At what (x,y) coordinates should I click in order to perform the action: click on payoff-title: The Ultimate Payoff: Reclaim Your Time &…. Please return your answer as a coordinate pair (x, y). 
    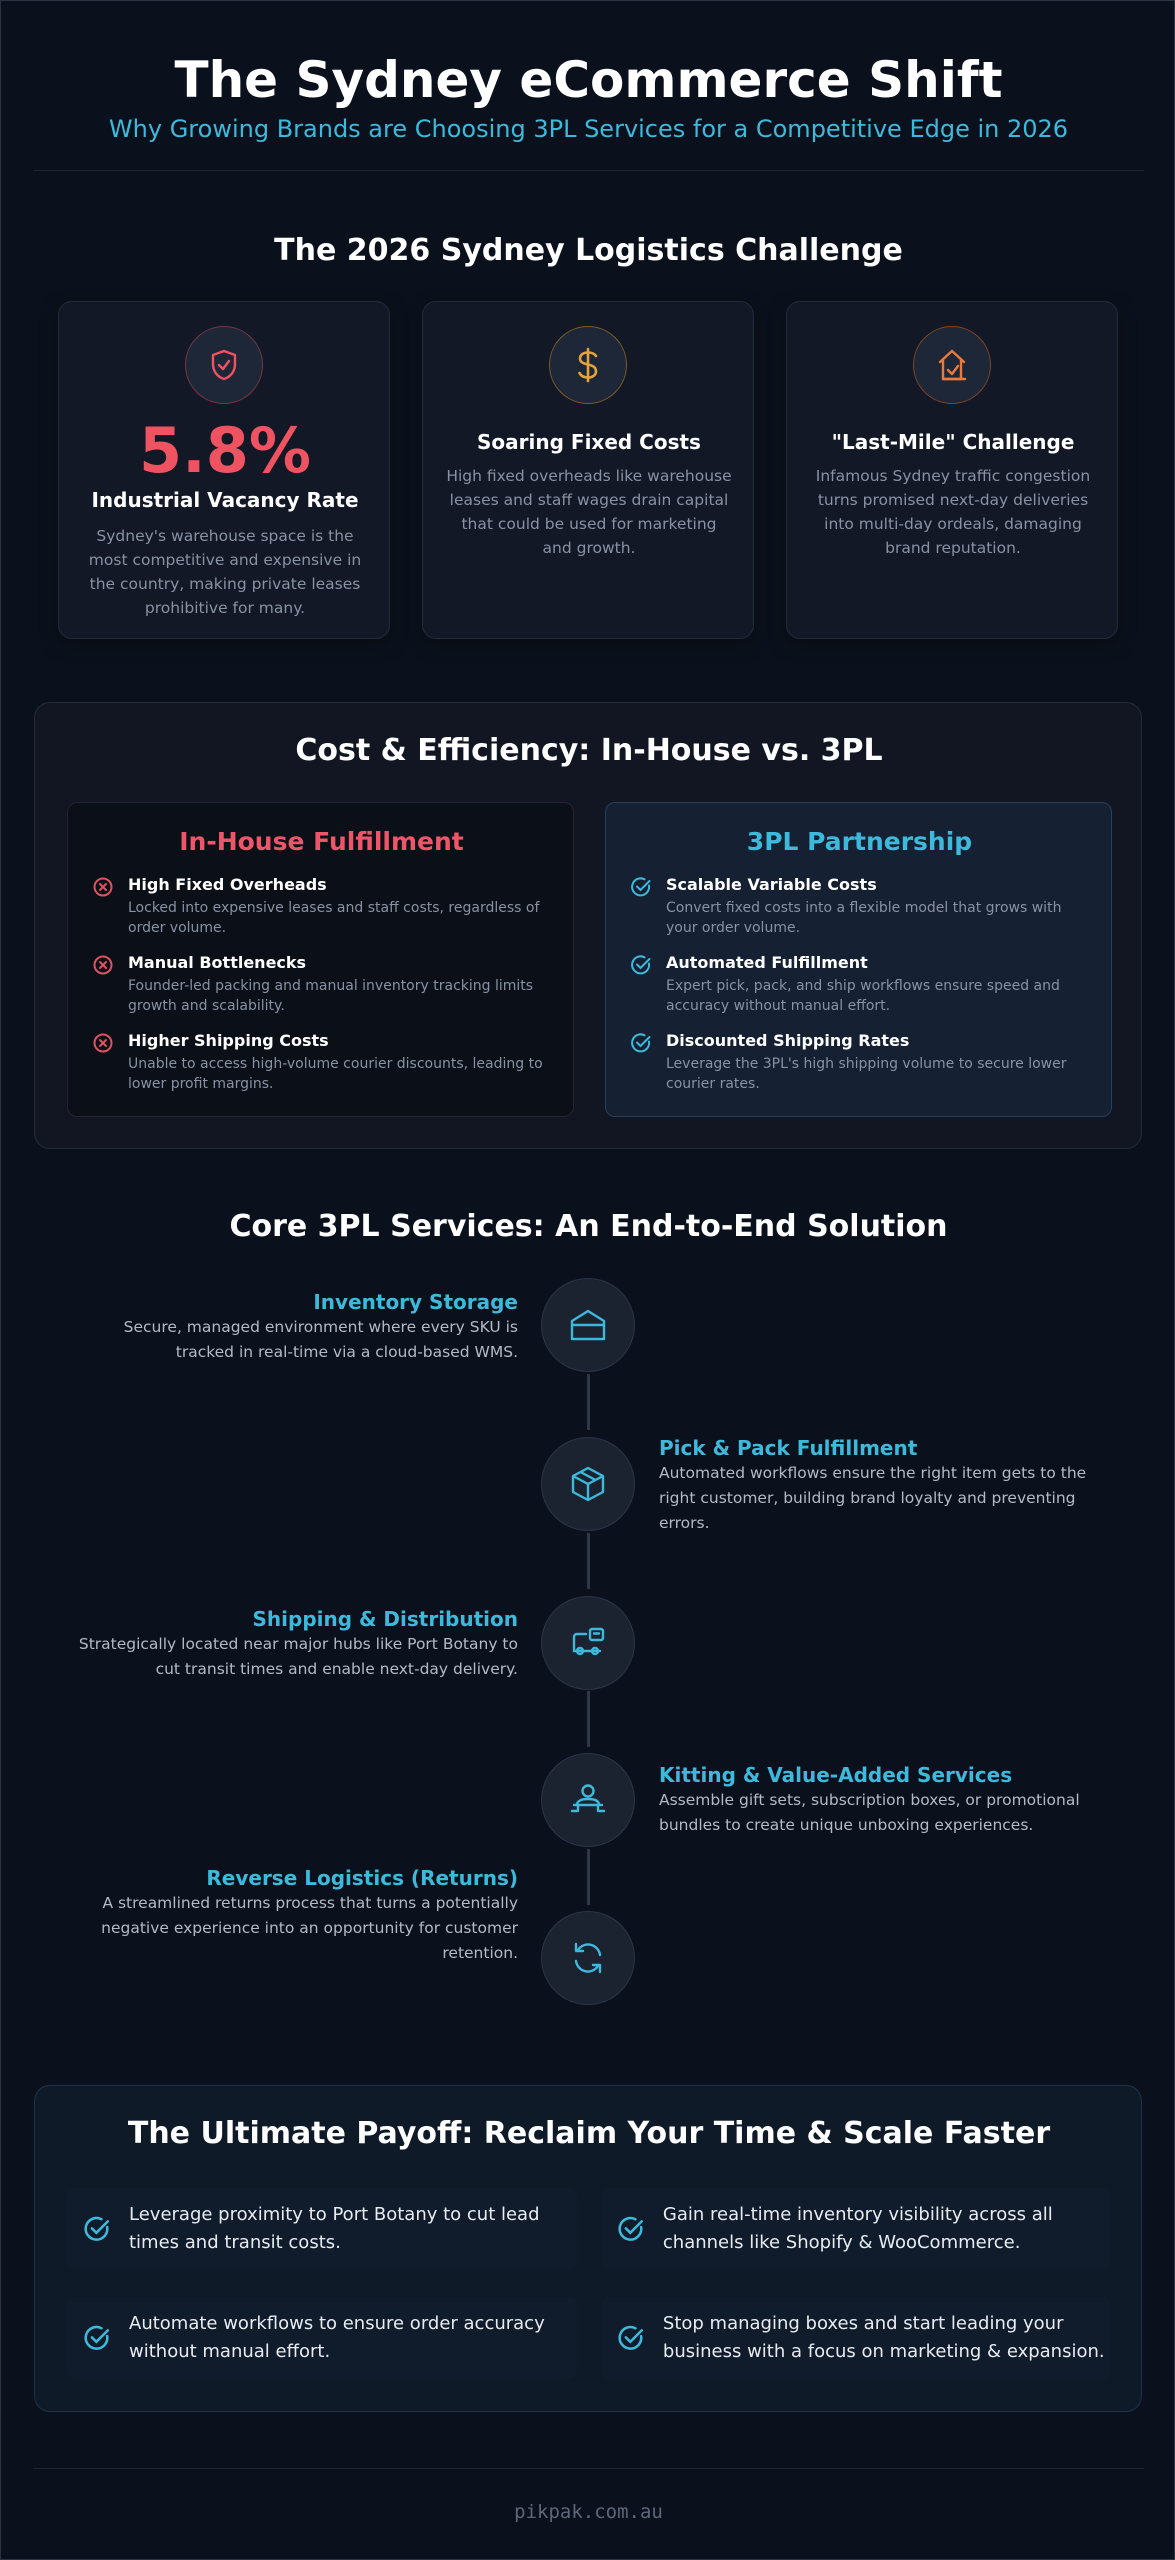
    Looking at the image, I should click on (589, 2133).